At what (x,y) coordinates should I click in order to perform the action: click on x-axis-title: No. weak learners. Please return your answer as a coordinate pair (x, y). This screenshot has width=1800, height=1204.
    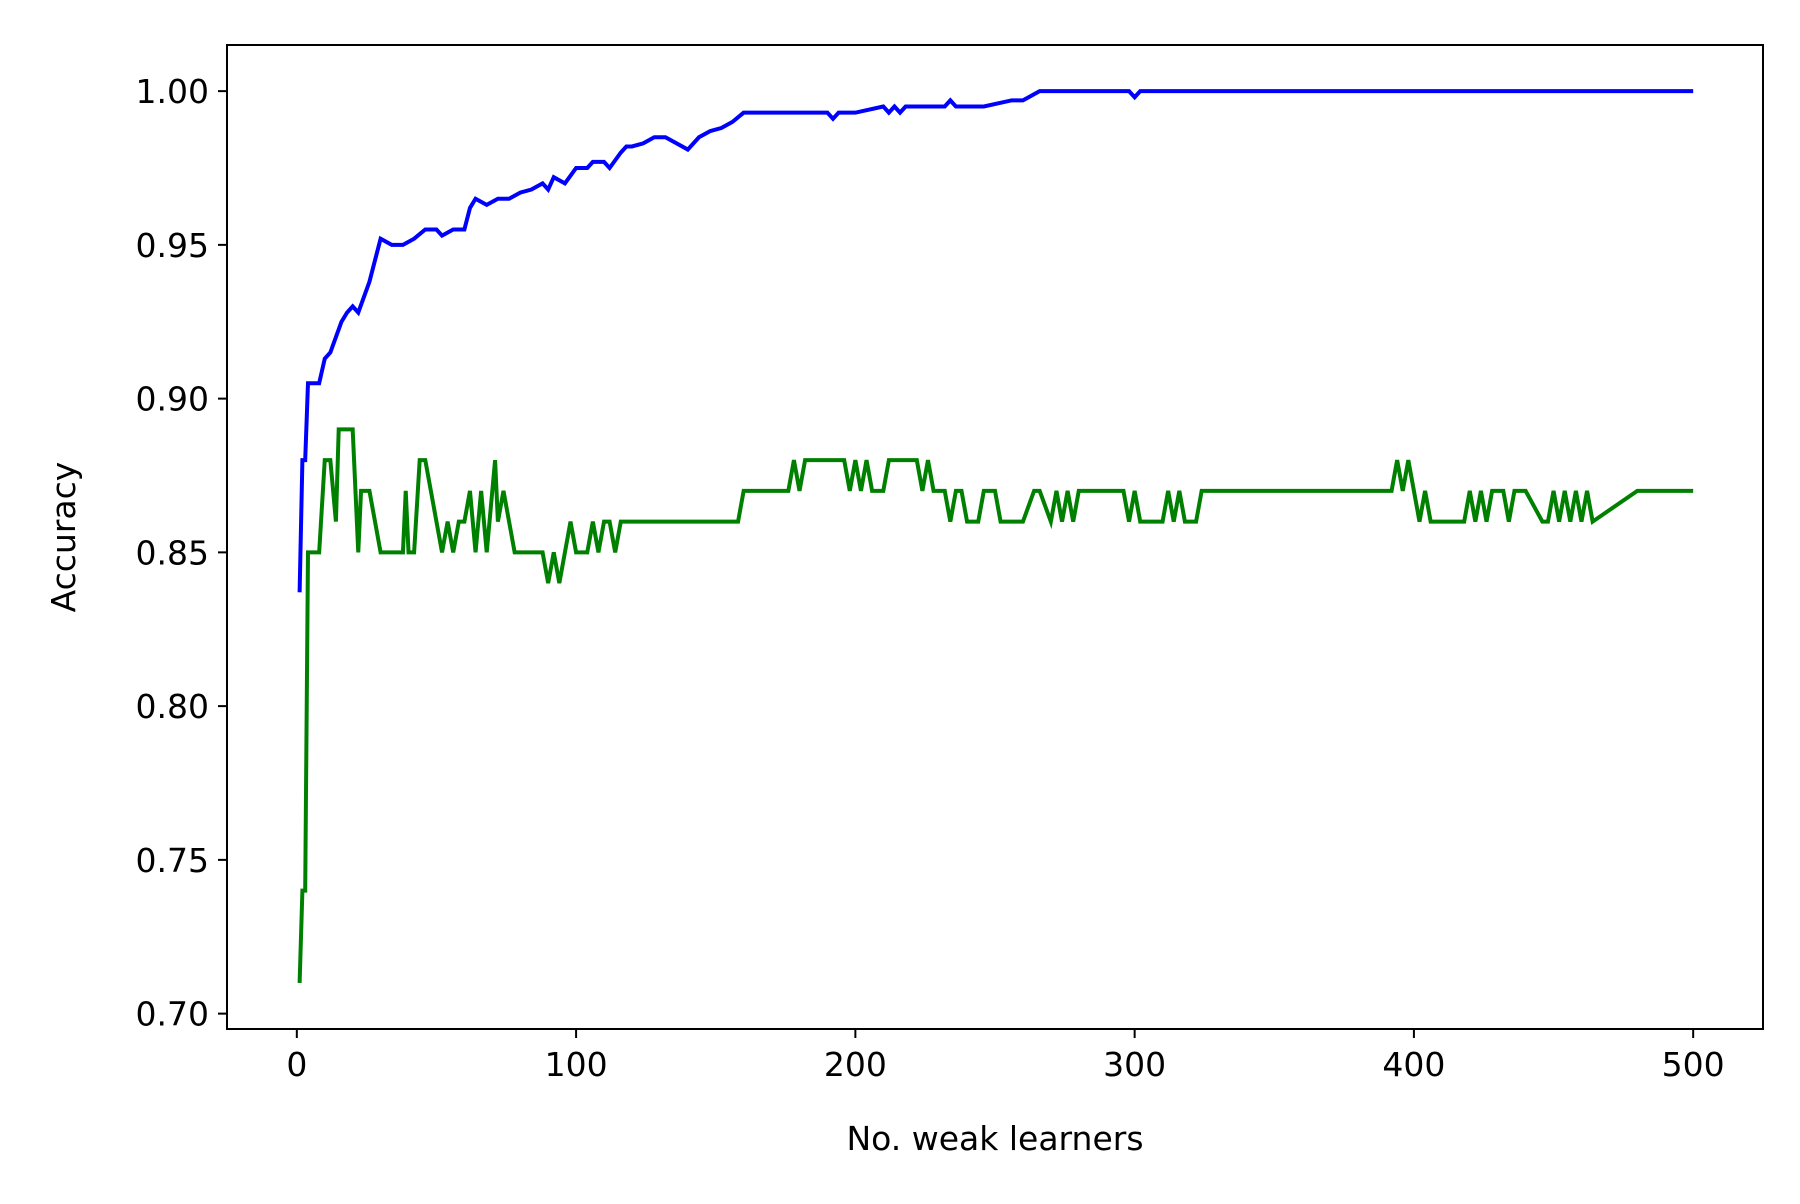
    Looking at the image, I should click on (994, 1138).